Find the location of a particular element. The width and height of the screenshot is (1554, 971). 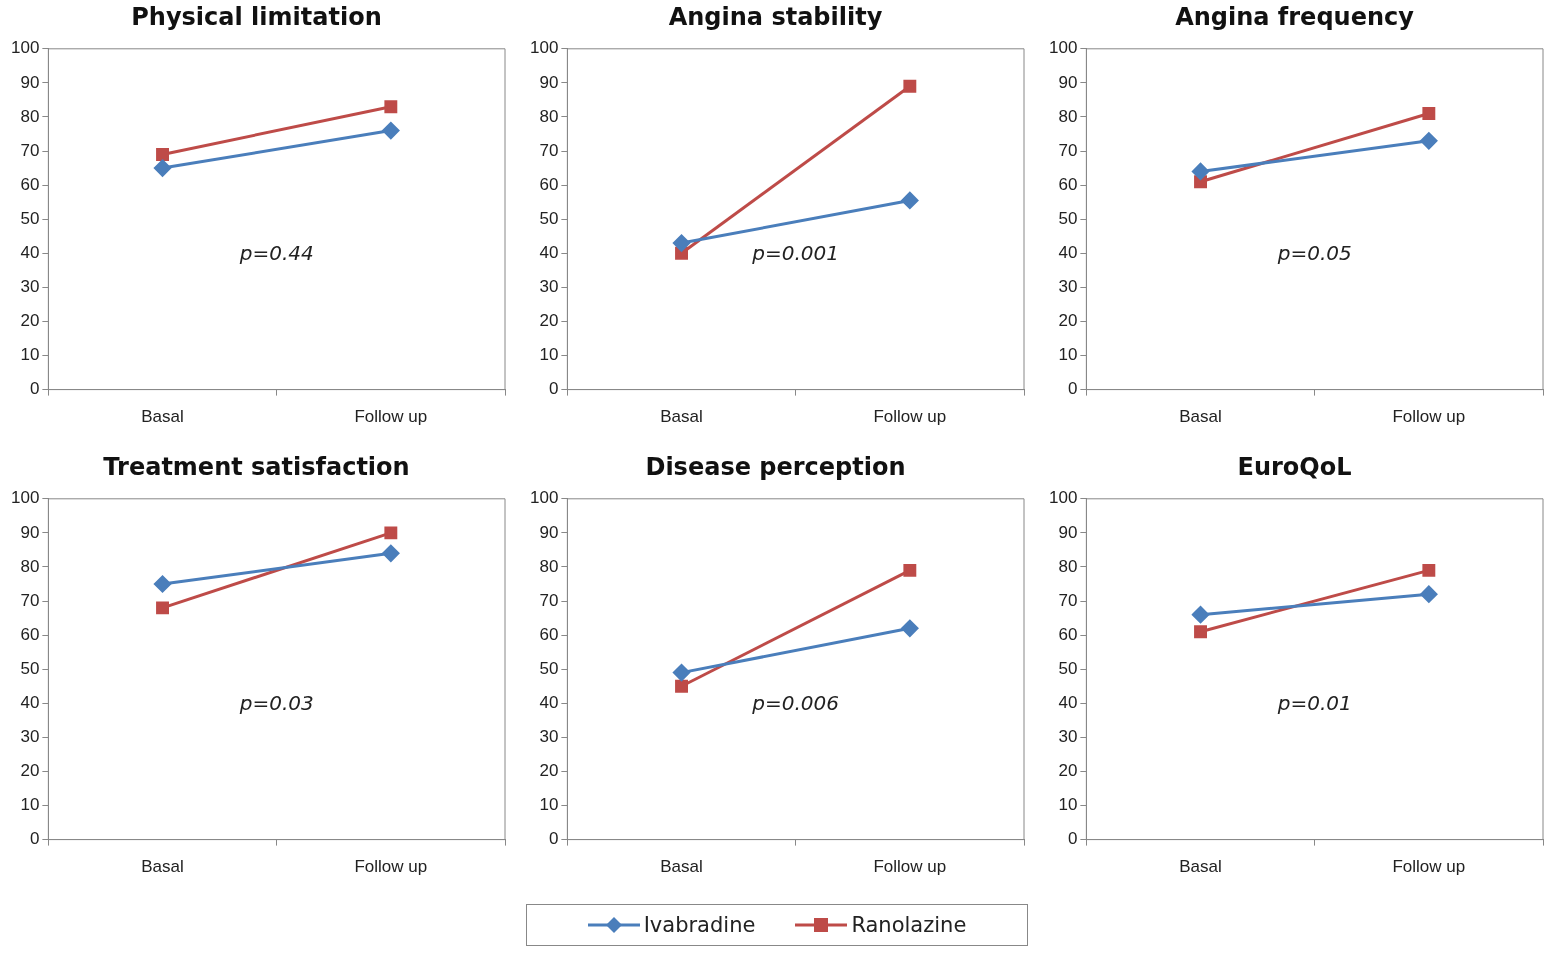

chart-title: Physical limitation is located at coordinates (256, 16).